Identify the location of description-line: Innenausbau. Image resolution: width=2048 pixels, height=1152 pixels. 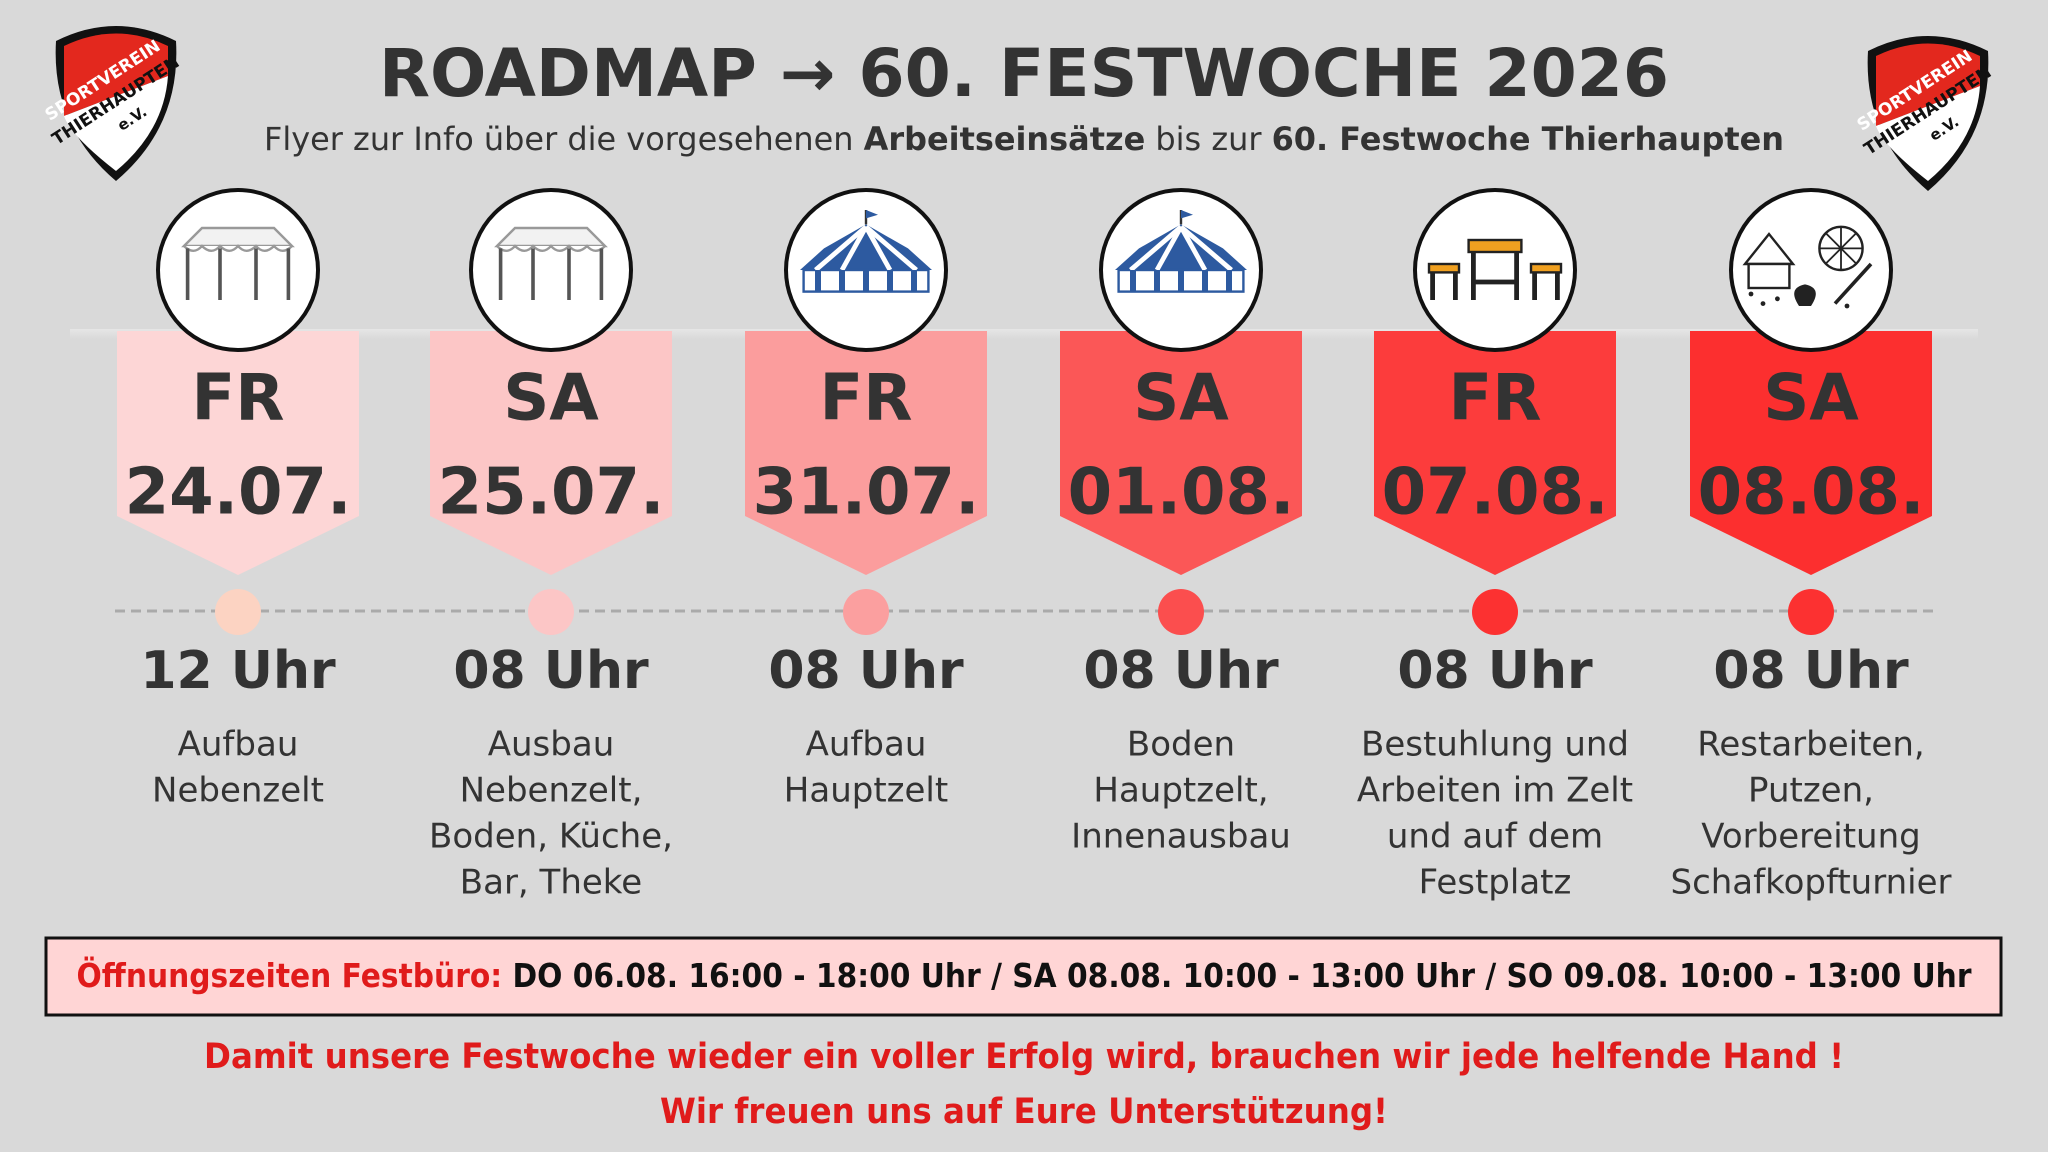
(1181, 837).